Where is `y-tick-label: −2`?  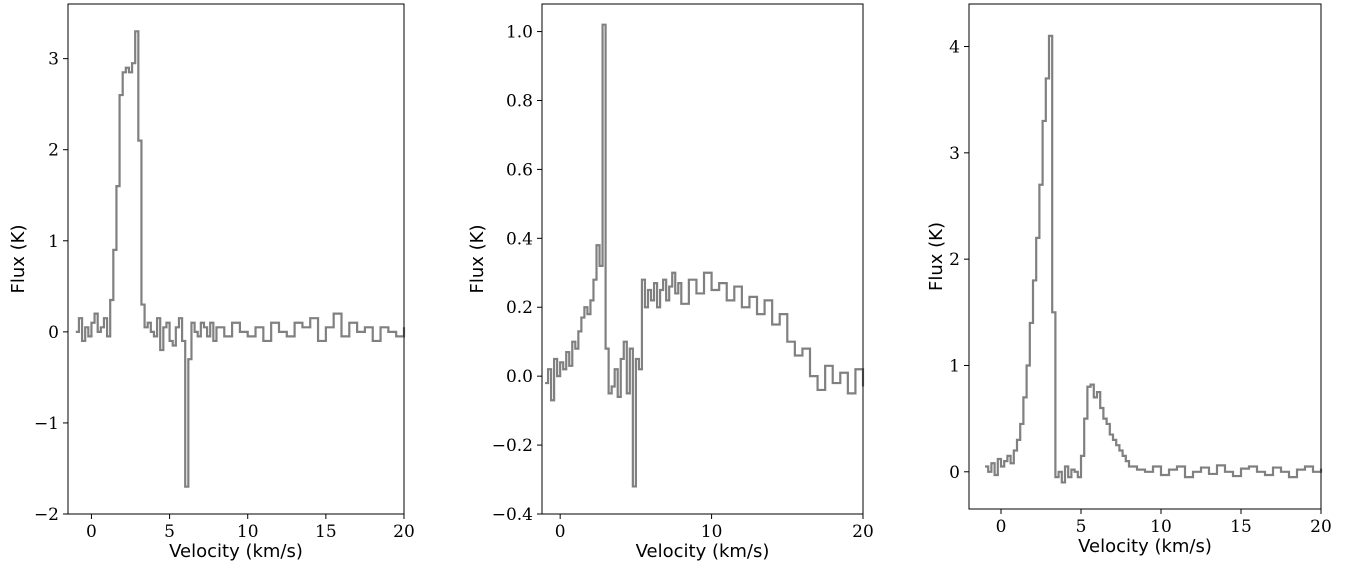
y-tick-label: −2 is located at coordinates (46, 515).